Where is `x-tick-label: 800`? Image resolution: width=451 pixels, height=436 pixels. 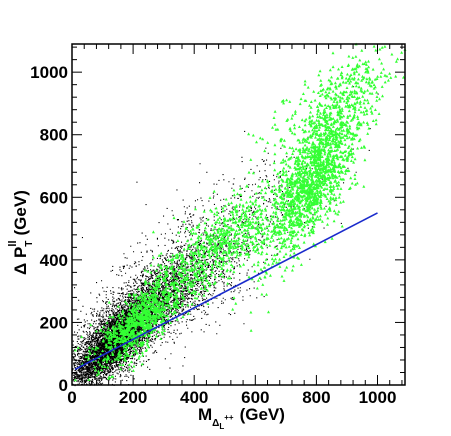
x-tick-label: 800 is located at coordinates (316, 397).